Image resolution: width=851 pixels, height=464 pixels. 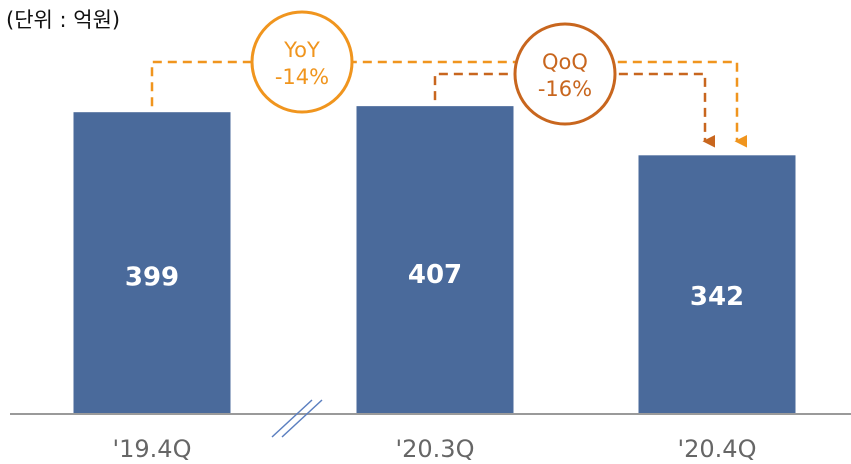 What do you see at coordinates (565, 62) in the screenshot?
I see `qoq-label: QoQ` at bounding box center [565, 62].